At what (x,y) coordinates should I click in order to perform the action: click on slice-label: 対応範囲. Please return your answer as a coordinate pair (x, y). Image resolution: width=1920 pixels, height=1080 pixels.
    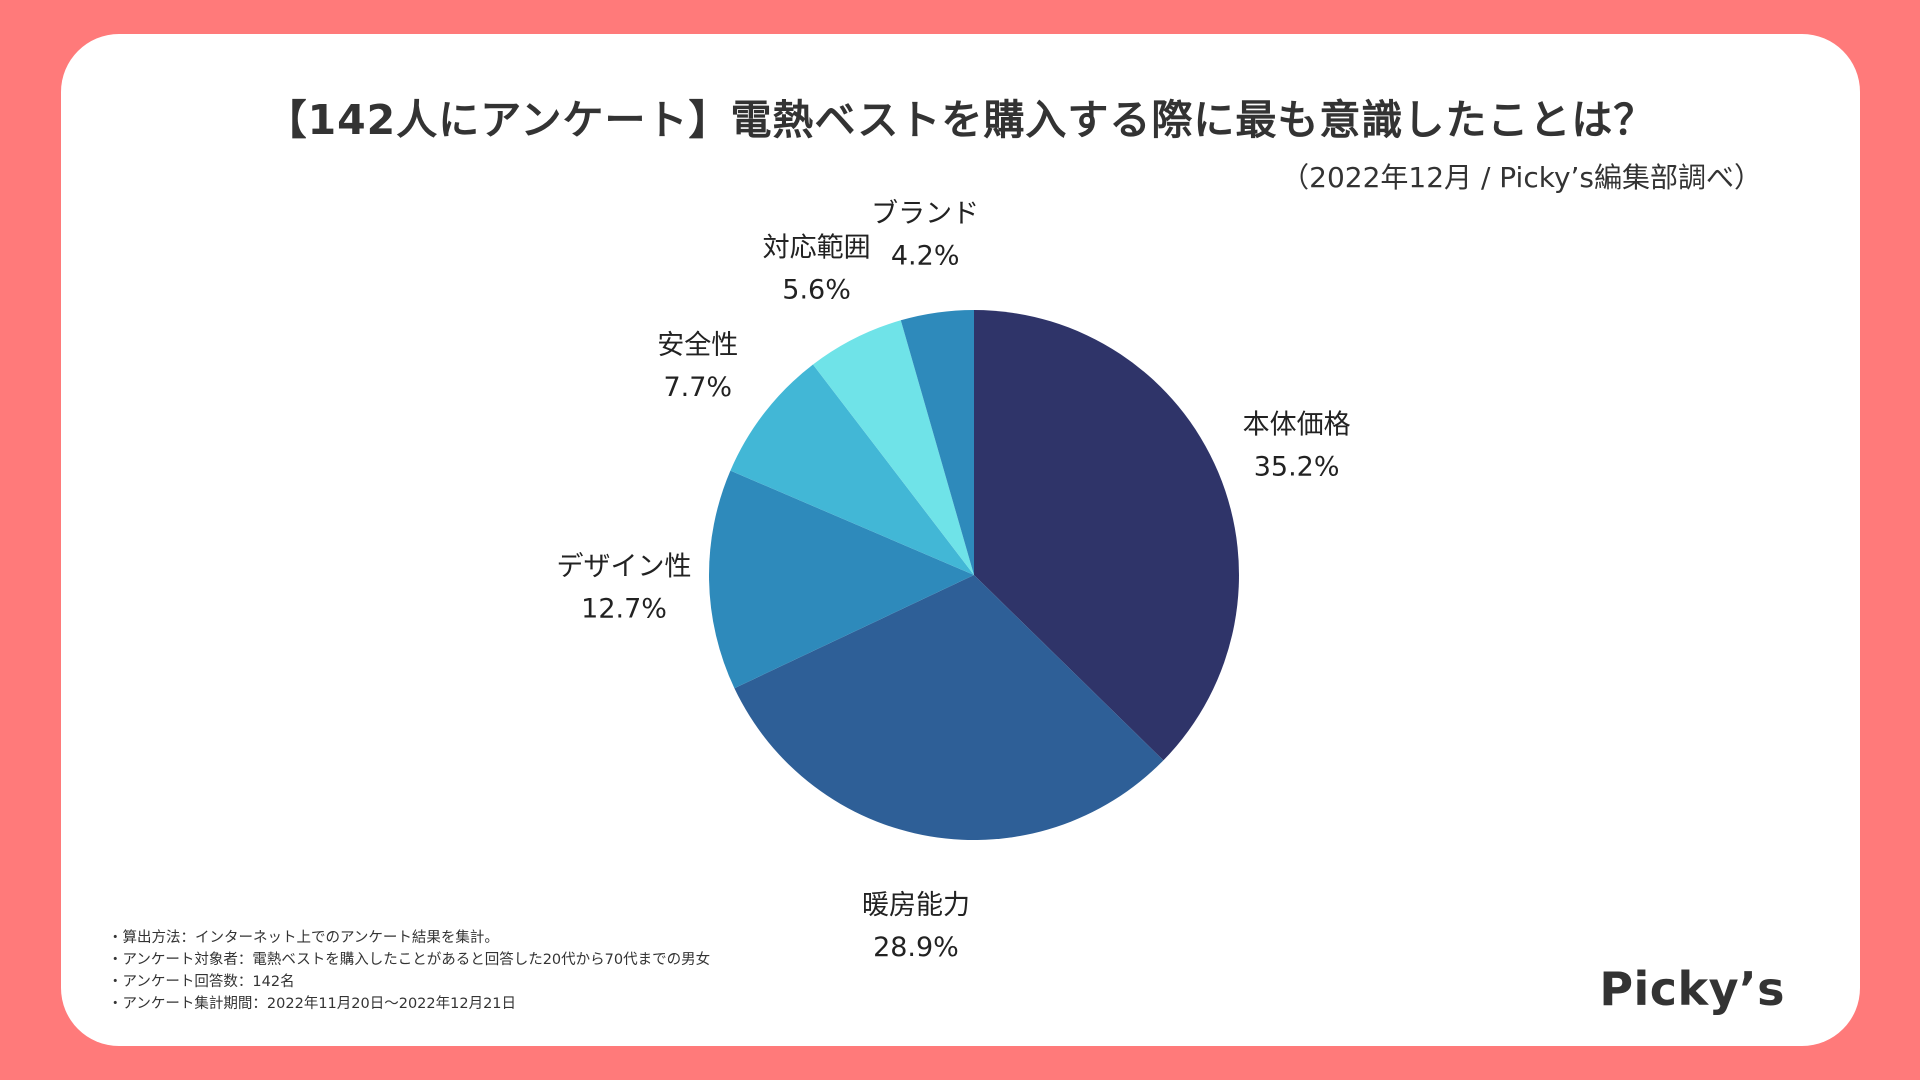
    Looking at the image, I should click on (817, 247).